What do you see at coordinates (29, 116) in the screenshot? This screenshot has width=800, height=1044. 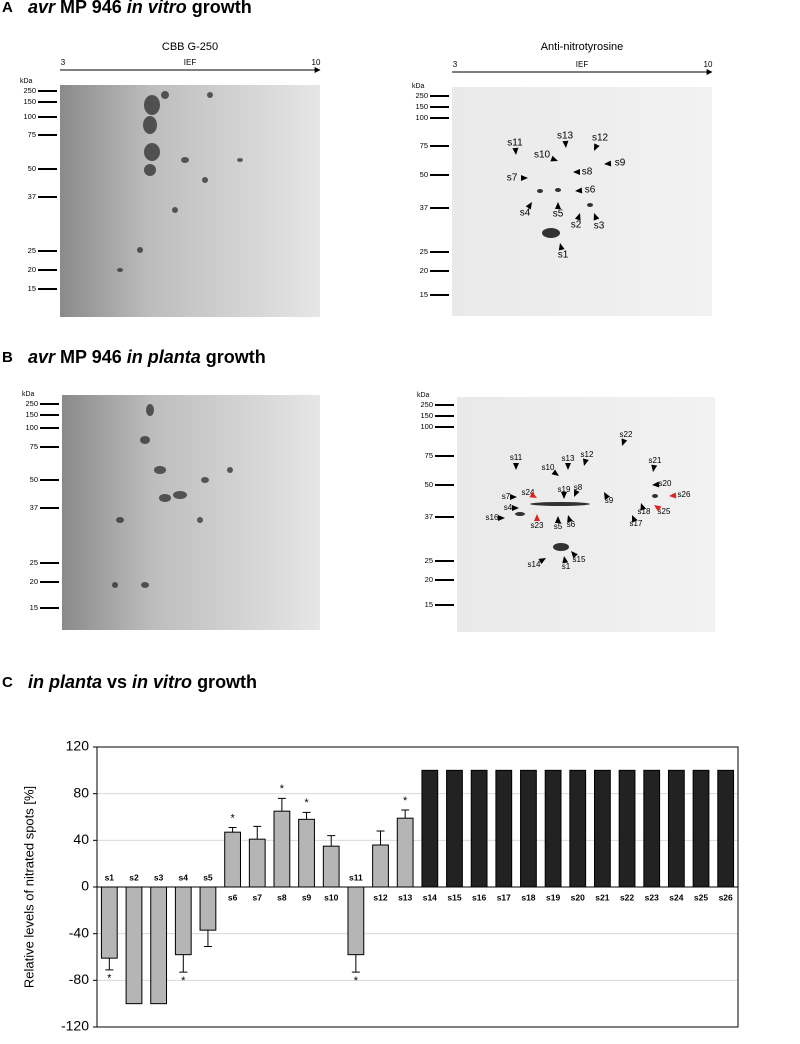 I see `marker-label: 100` at bounding box center [29, 116].